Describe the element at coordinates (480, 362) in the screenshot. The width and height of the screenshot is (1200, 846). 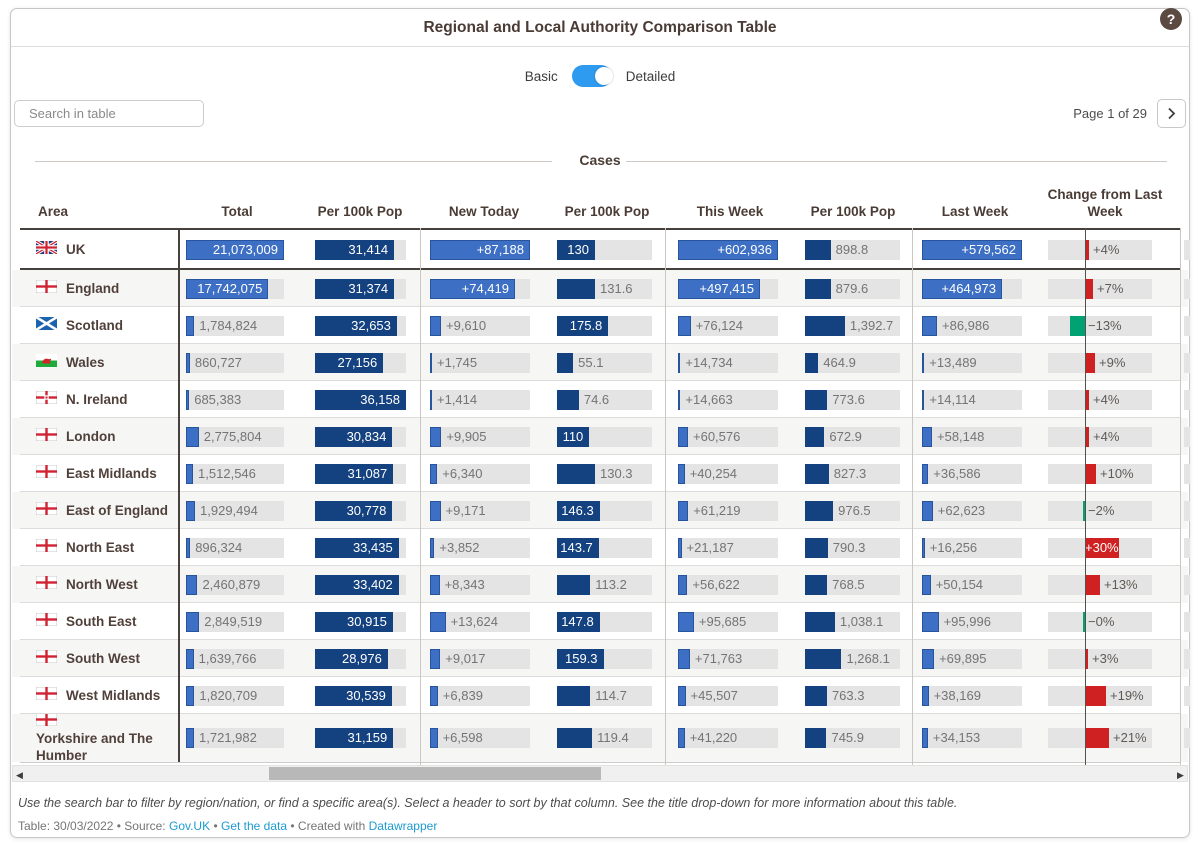
I see `bar-cell: +1,745` at that location.